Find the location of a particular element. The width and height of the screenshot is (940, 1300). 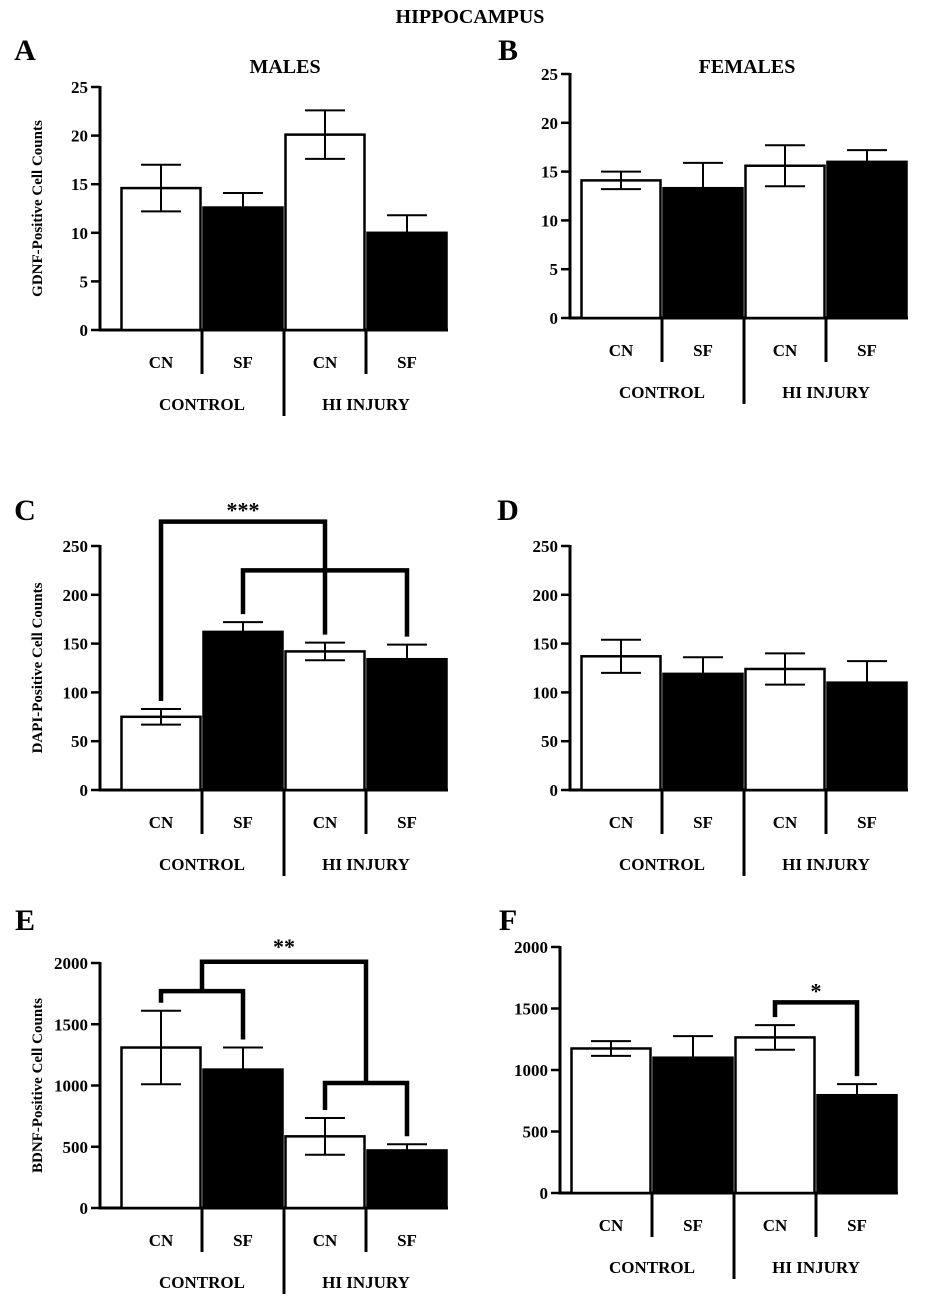

figure-title: HIPPOCAMPUS is located at coordinates (470, 17).